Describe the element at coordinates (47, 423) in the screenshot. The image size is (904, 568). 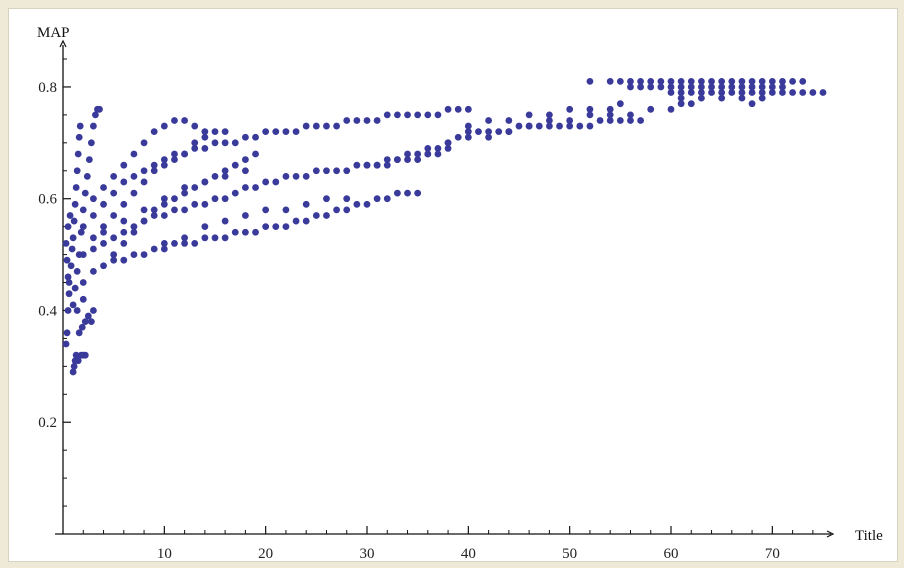
I see `y-tick-label: 0.2` at that location.